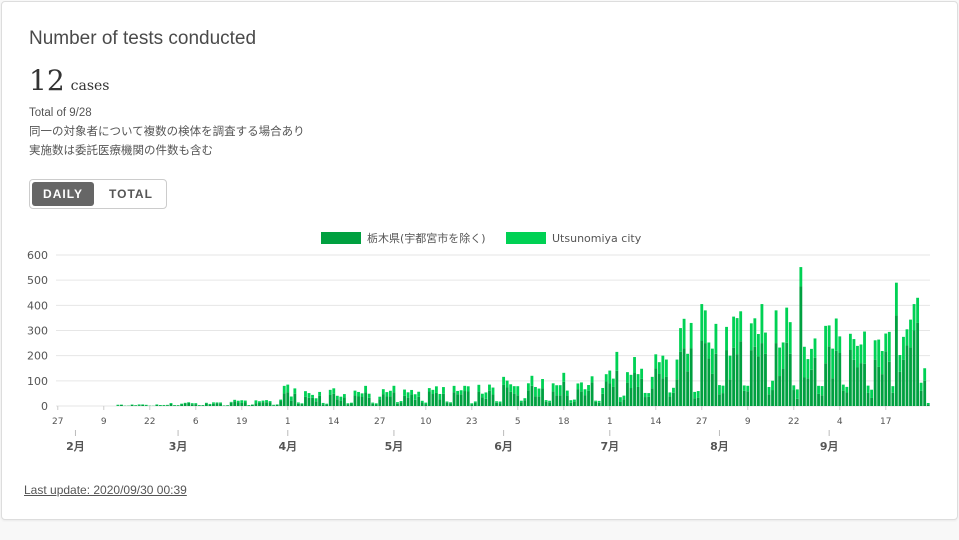  I want to click on total-button: TOTAL, so click(131, 194).